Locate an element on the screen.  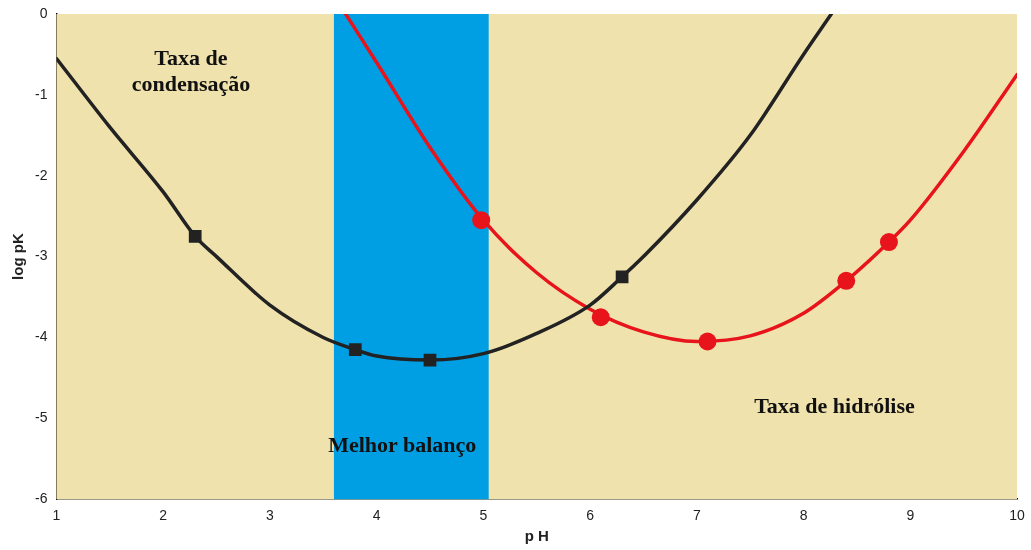
x-tick-label: 1 is located at coordinates (56, 515).